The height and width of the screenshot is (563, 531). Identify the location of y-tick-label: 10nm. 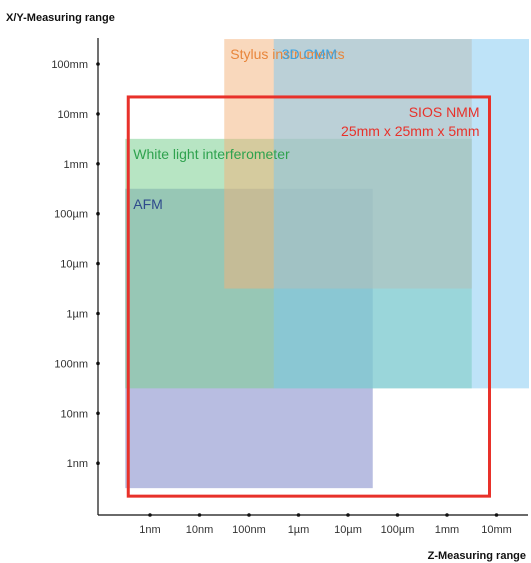
(74, 414).